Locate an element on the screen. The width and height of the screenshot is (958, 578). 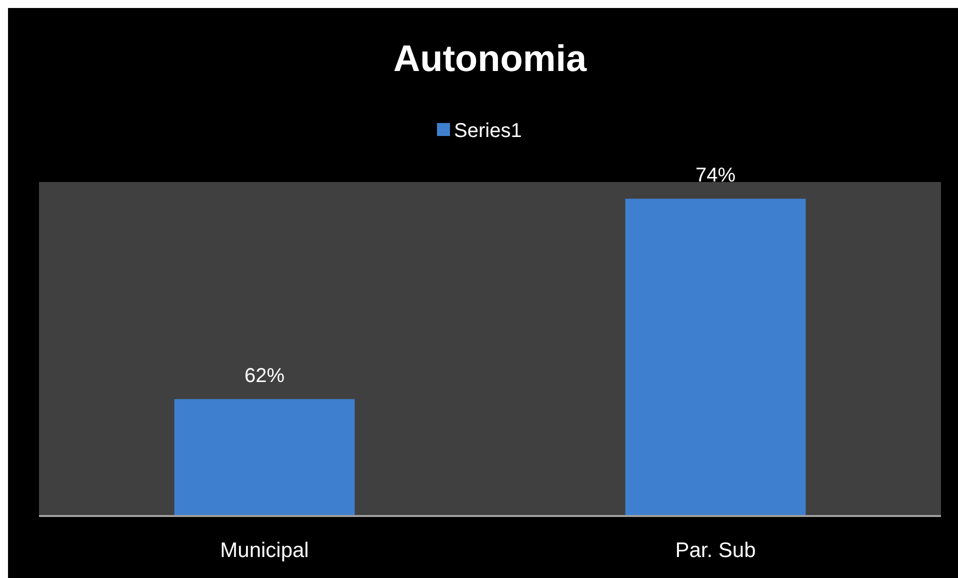
data-label: 74% is located at coordinates (715, 175).